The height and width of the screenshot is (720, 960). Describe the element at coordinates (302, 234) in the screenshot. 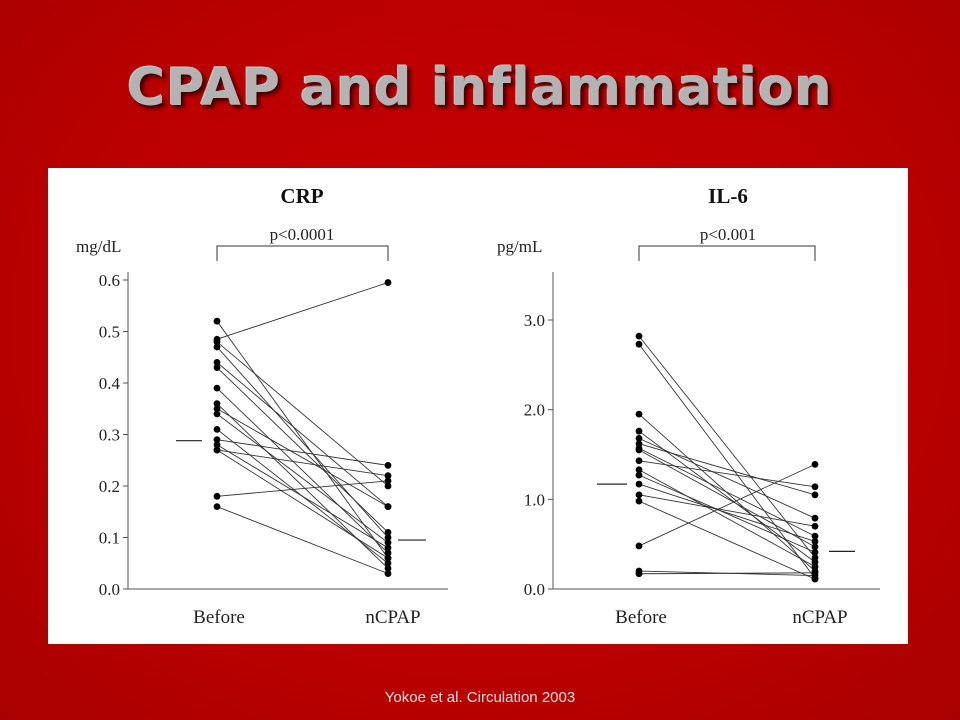

I see `p-value-label: p<0.0001` at that location.